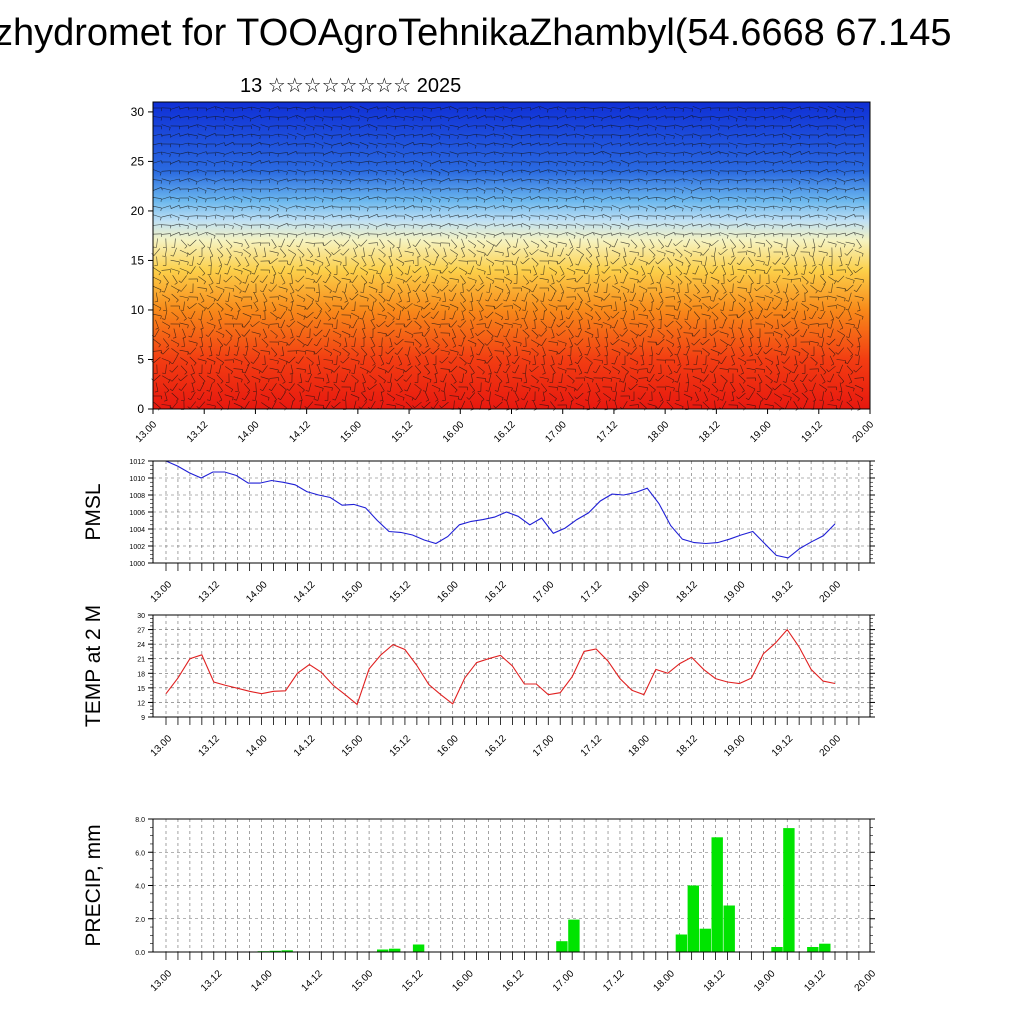 This screenshot has height=1024, width=1024. I want to click on pmsl-xtick-label: 13.12, so click(209, 592).